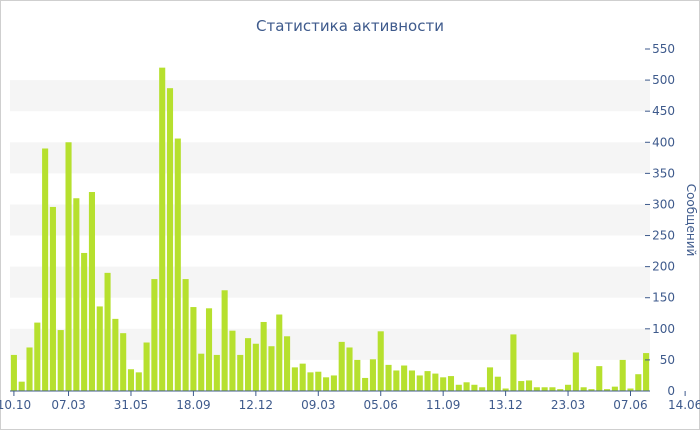  Describe the element at coordinates (350, 26) in the screenshot. I see `chart-title: Статистика активности` at that location.